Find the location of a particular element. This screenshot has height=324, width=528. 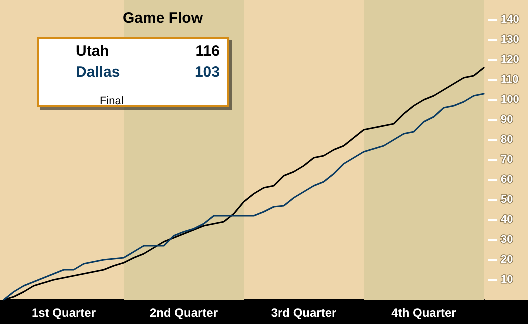

y-tick-label: 60 is located at coordinates (507, 180).